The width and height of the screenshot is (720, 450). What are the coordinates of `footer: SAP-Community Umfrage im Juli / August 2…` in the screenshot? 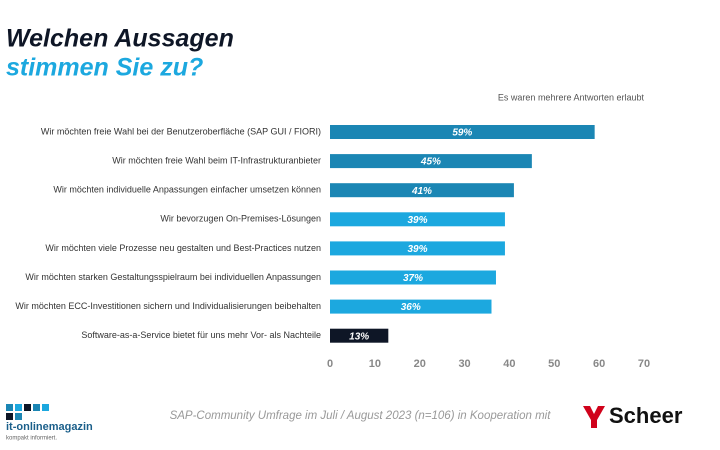 It's located at (361, 416).